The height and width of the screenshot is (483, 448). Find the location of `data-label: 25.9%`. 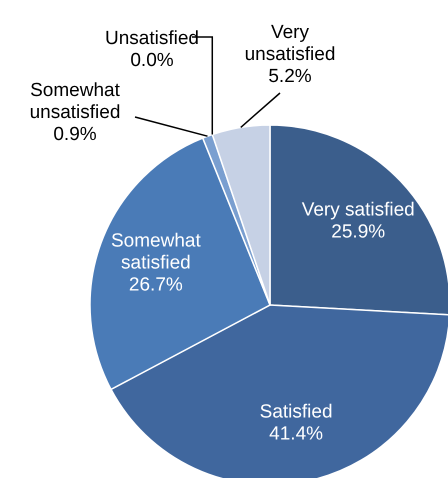

data-label: 25.9% is located at coordinates (358, 231).